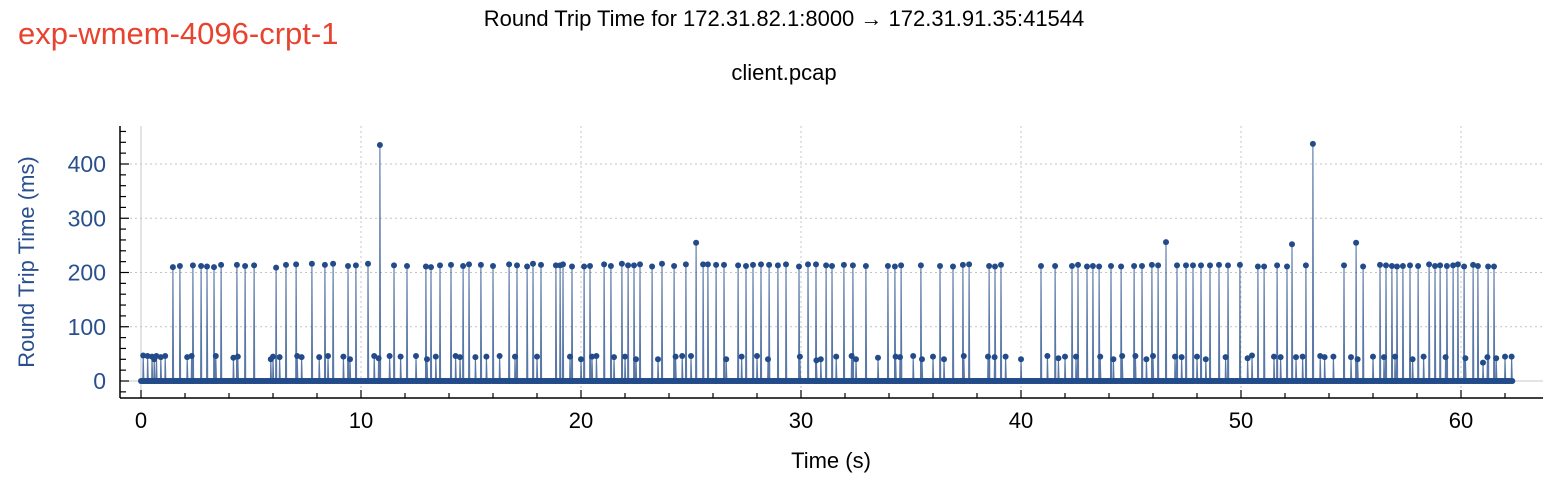 The image size is (1568, 480). I want to click on y-tick-label: 400, so click(87, 164).